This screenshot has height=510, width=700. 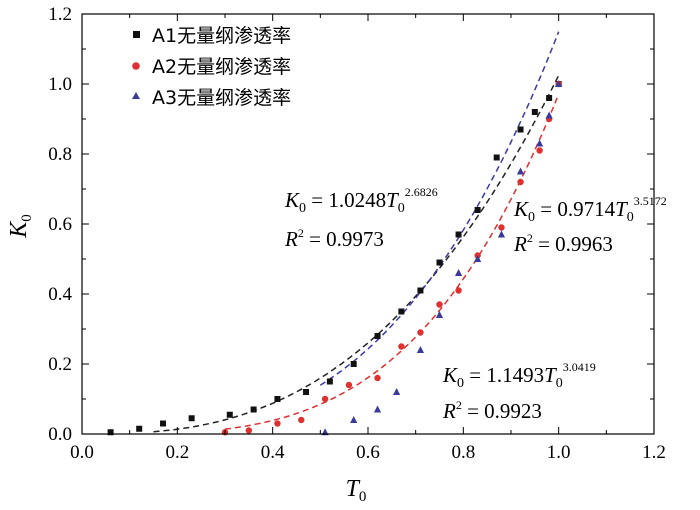 I want to click on svg-text: K0 = 1.1493T03.0419, so click(x=519, y=375).